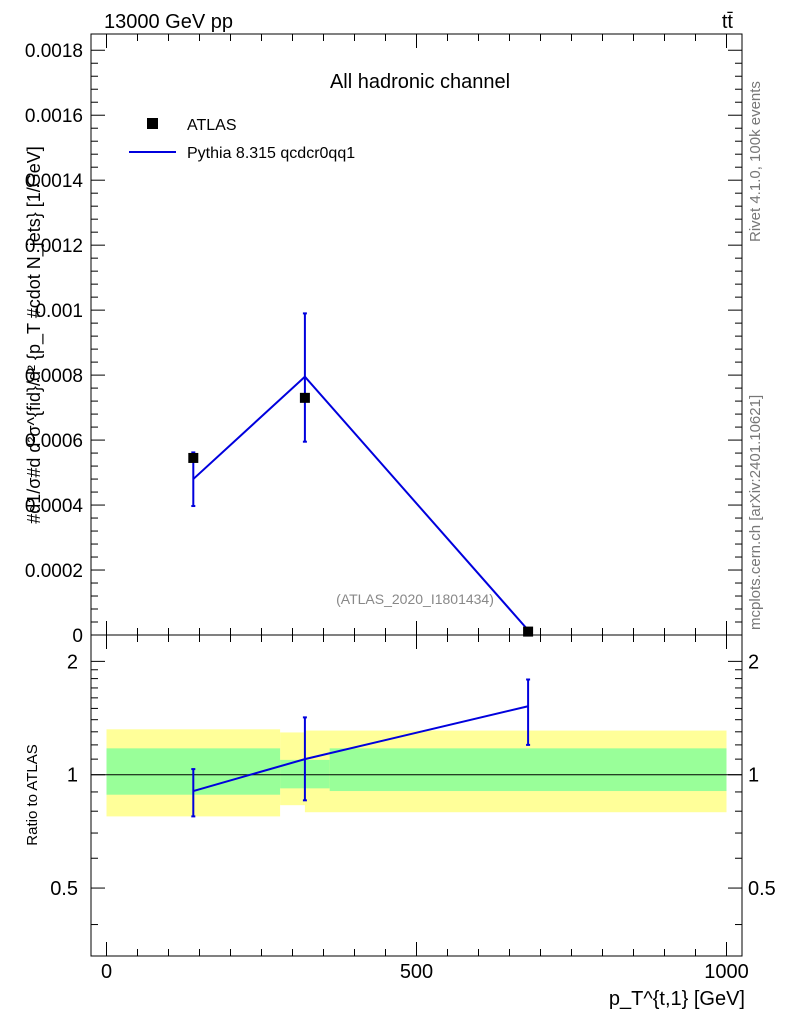  I want to click on ratio-ylabel: Ratio to ATLAS, so click(32, 794).